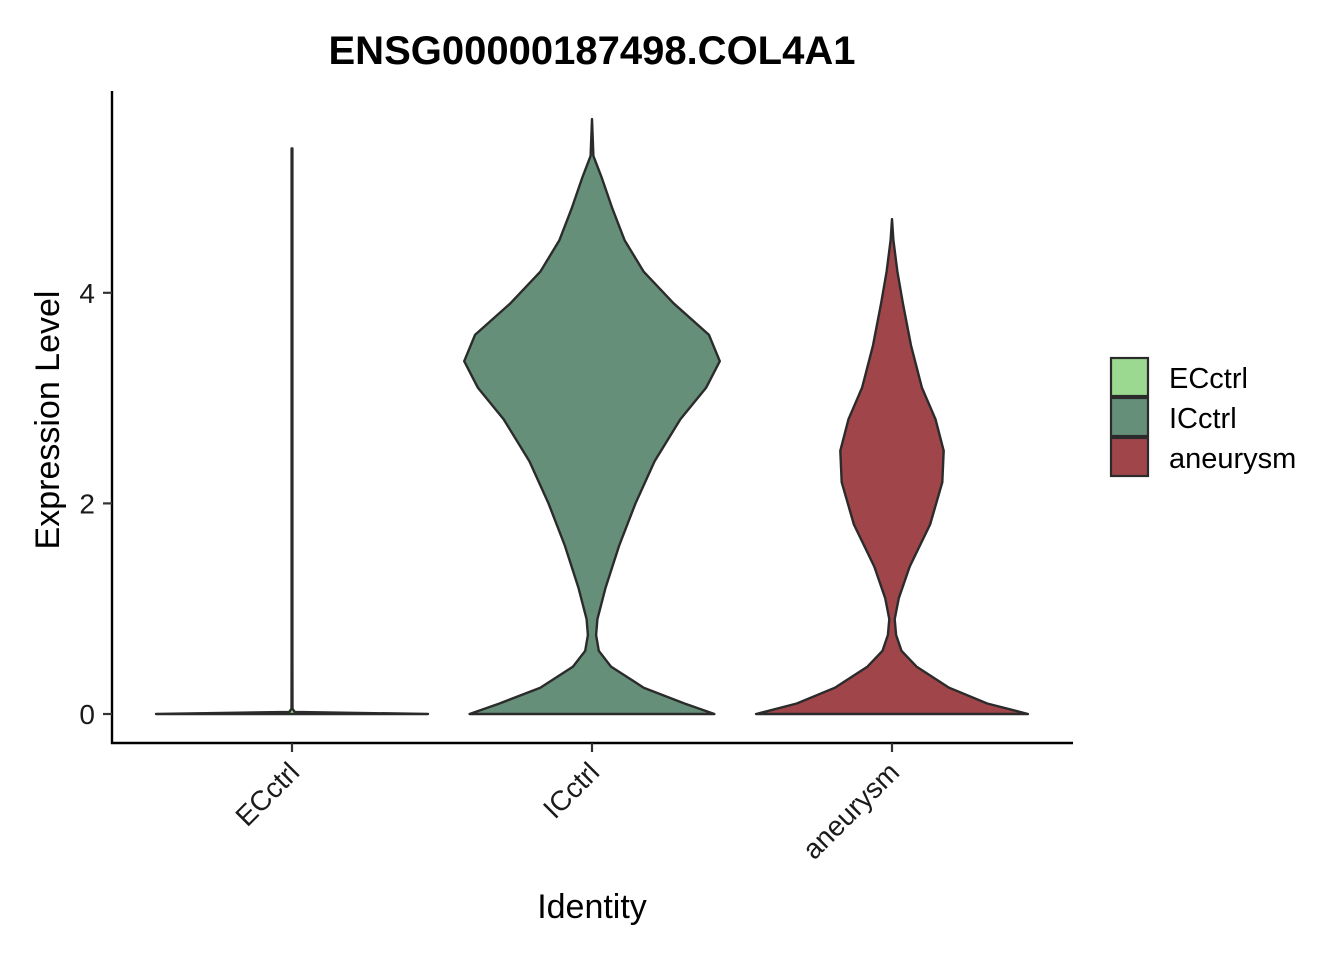 The image size is (1344, 960). Describe the element at coordinates (95, 504) in the screenshot. I see `y-axis-ticks: 0 2 4` at that location.